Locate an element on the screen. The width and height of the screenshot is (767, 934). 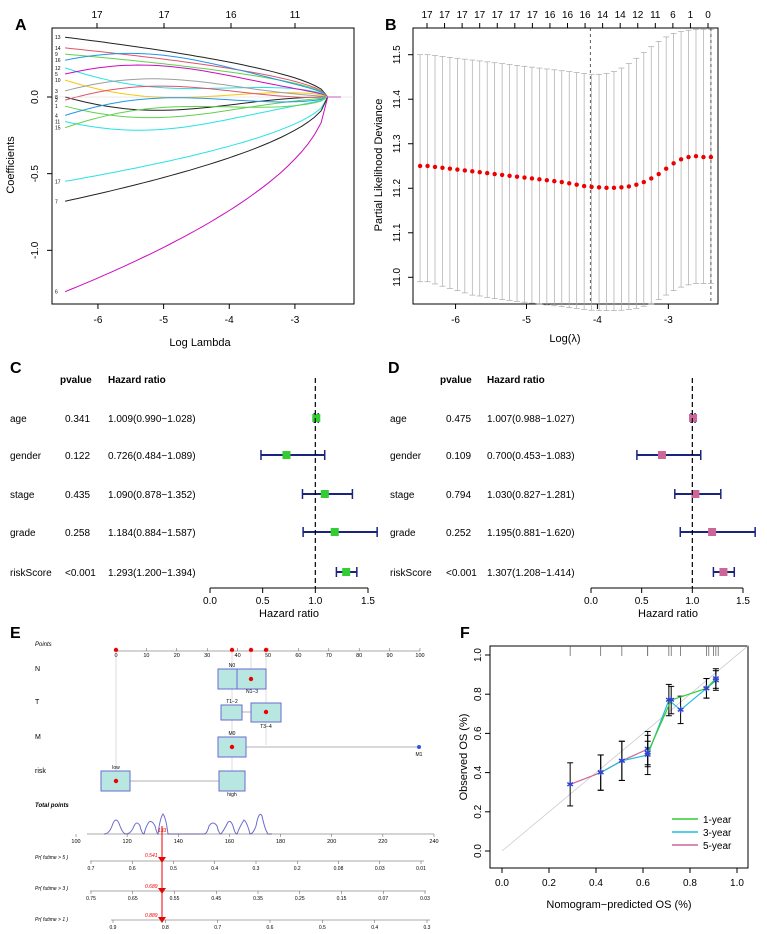
coef-line-label: 17 is located at coordinates (58, 182).